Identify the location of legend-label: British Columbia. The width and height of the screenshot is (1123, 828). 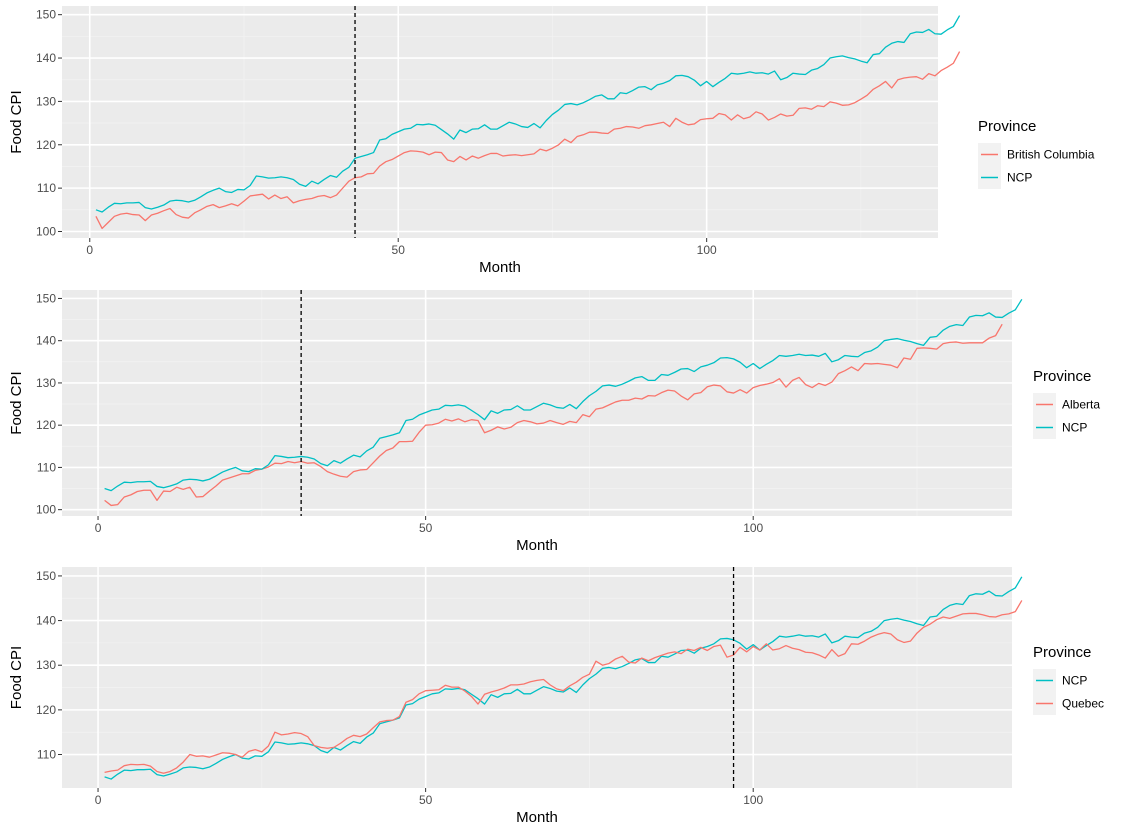
(1051, 155).